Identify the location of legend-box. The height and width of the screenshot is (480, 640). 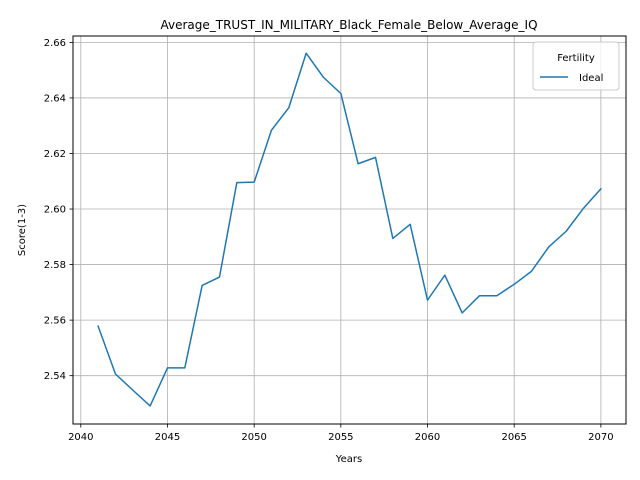
(576, 66).